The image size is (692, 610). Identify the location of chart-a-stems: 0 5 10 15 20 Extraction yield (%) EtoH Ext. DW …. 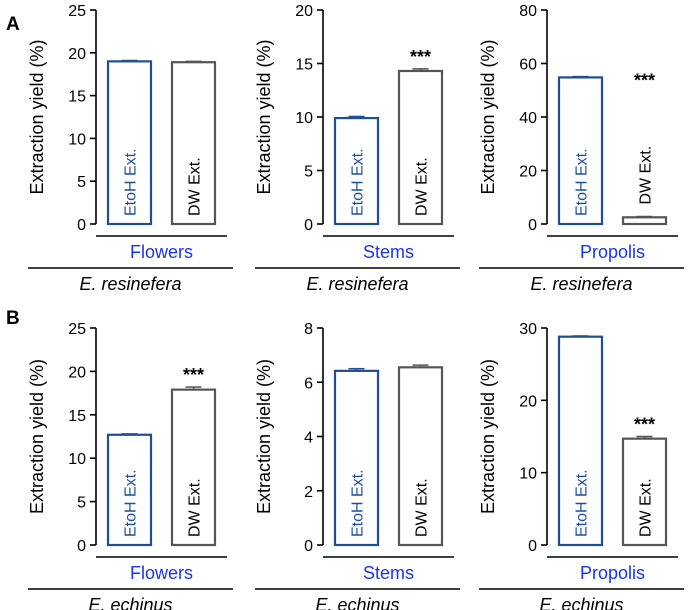
(357, 148).